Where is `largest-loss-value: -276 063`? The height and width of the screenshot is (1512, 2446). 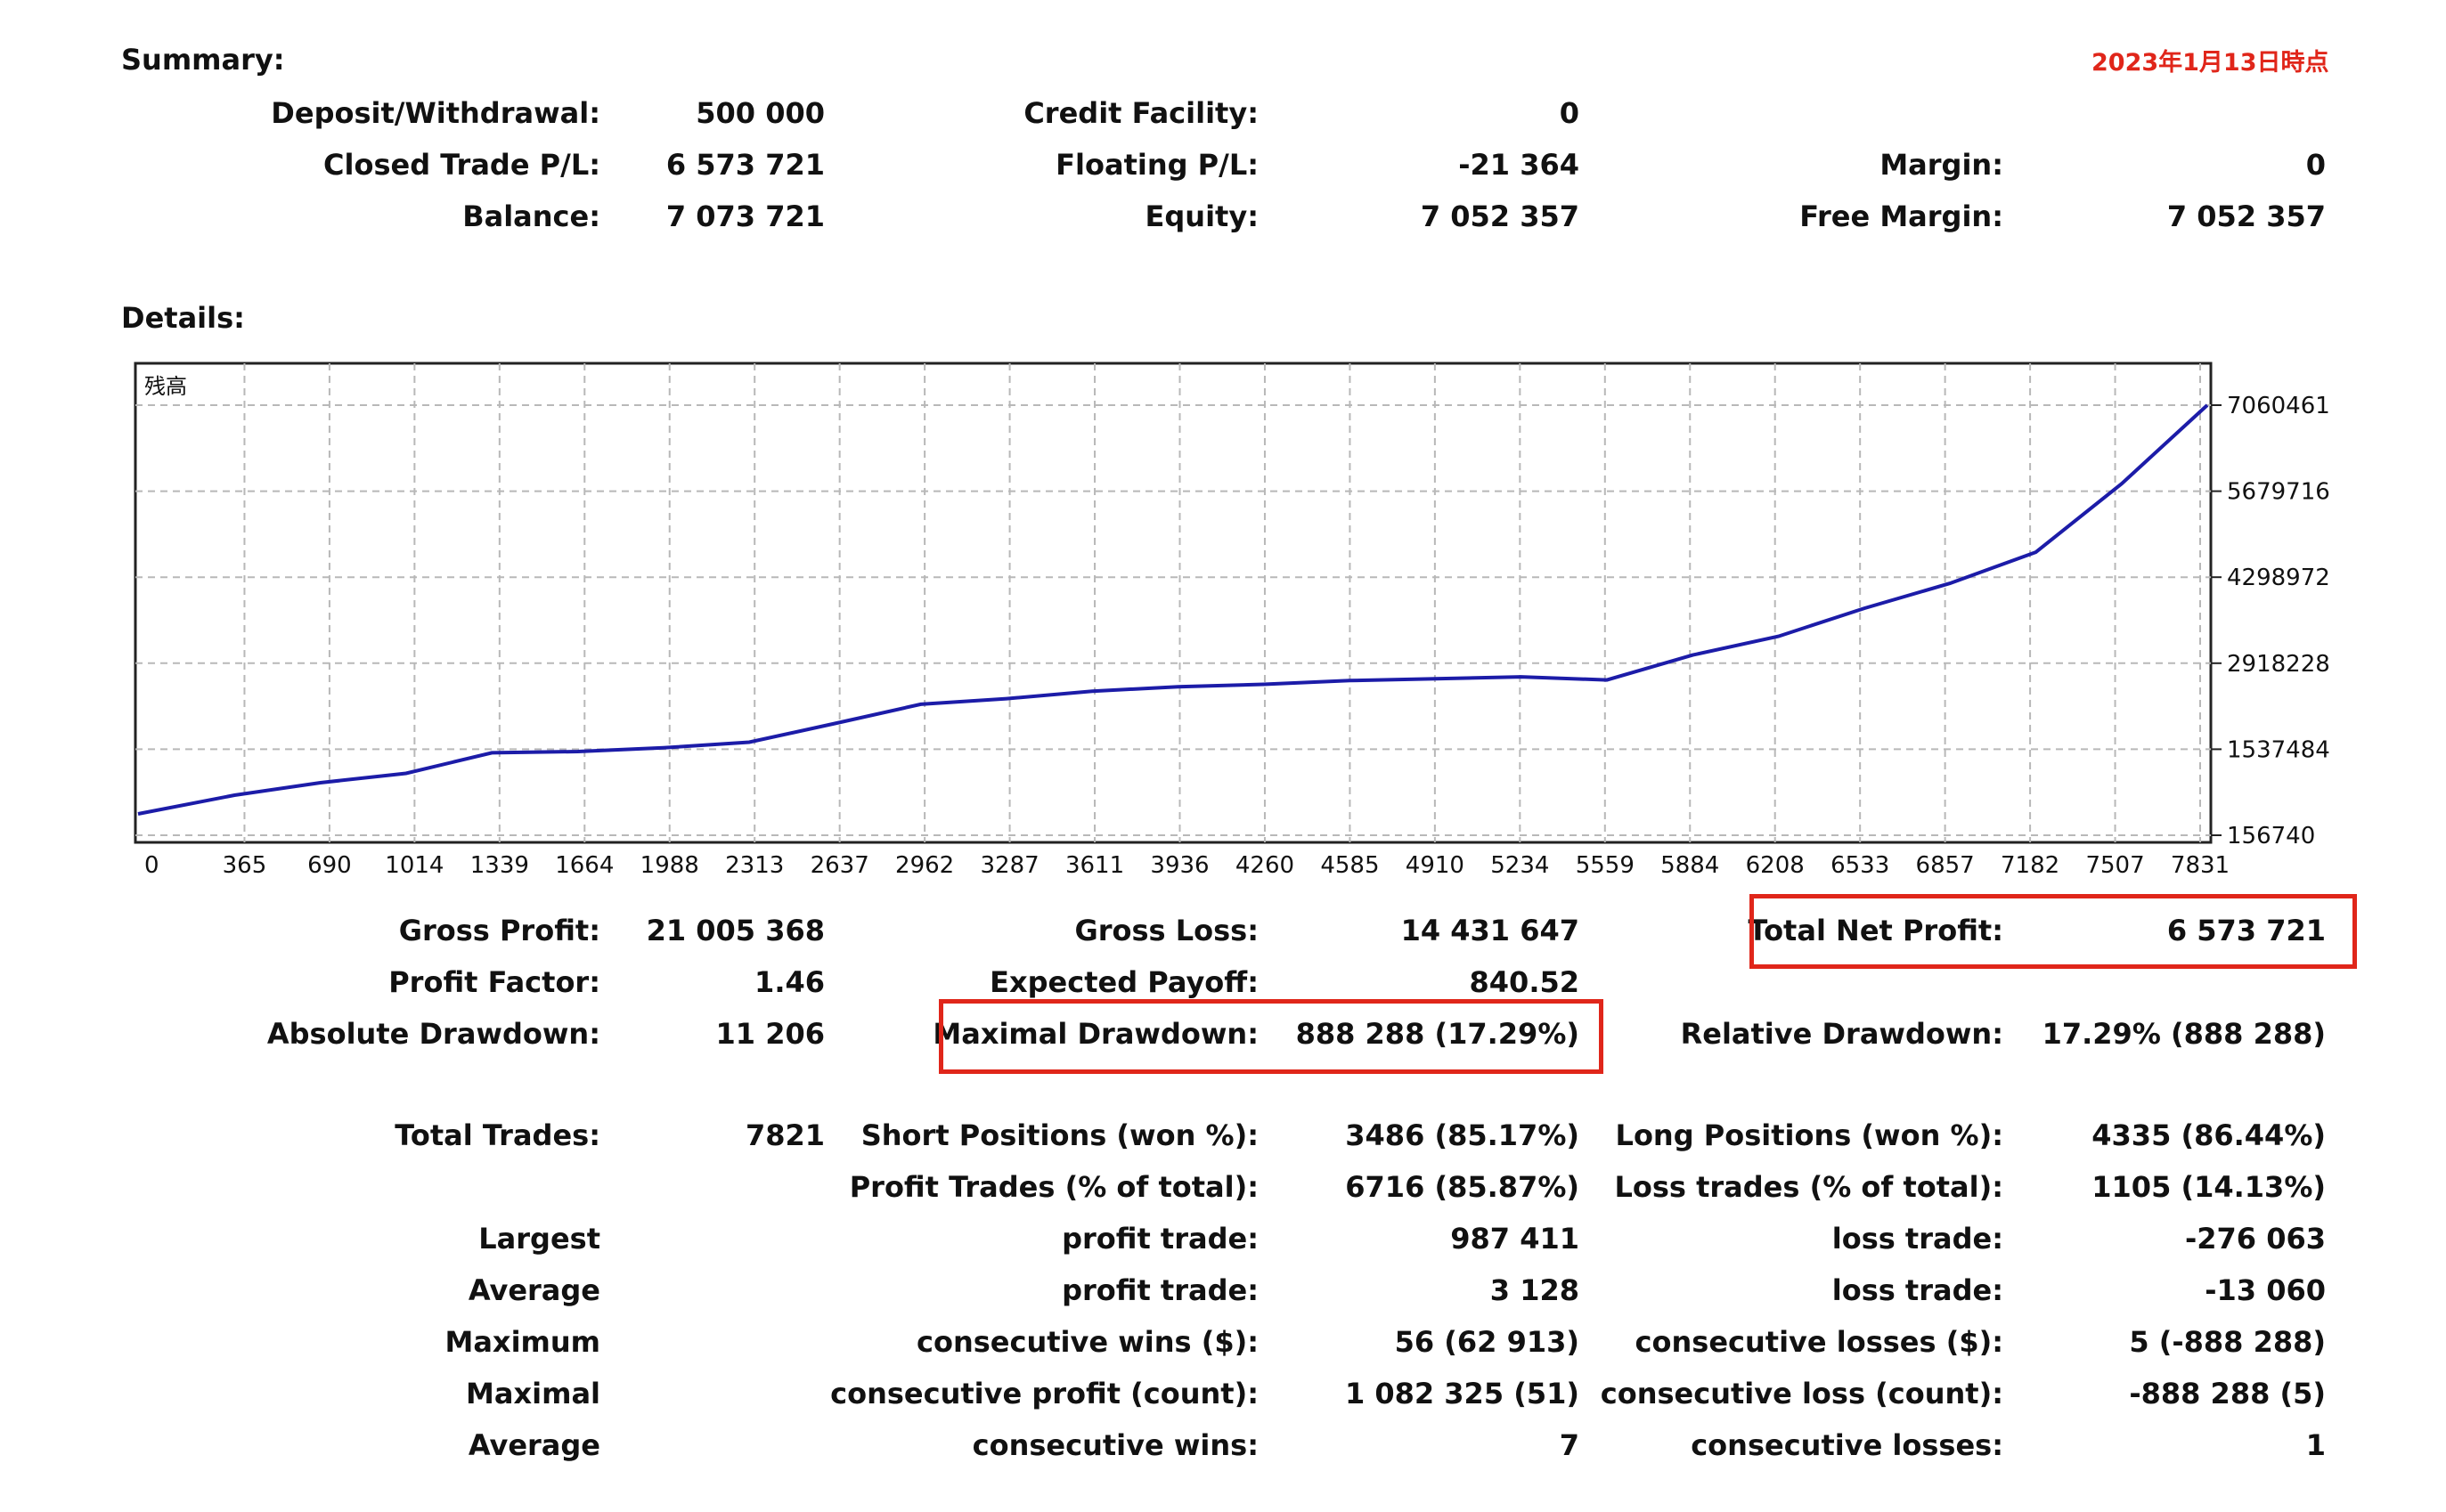
largest-loss-value: -276 063 is located at coordinates (2255, 1239).